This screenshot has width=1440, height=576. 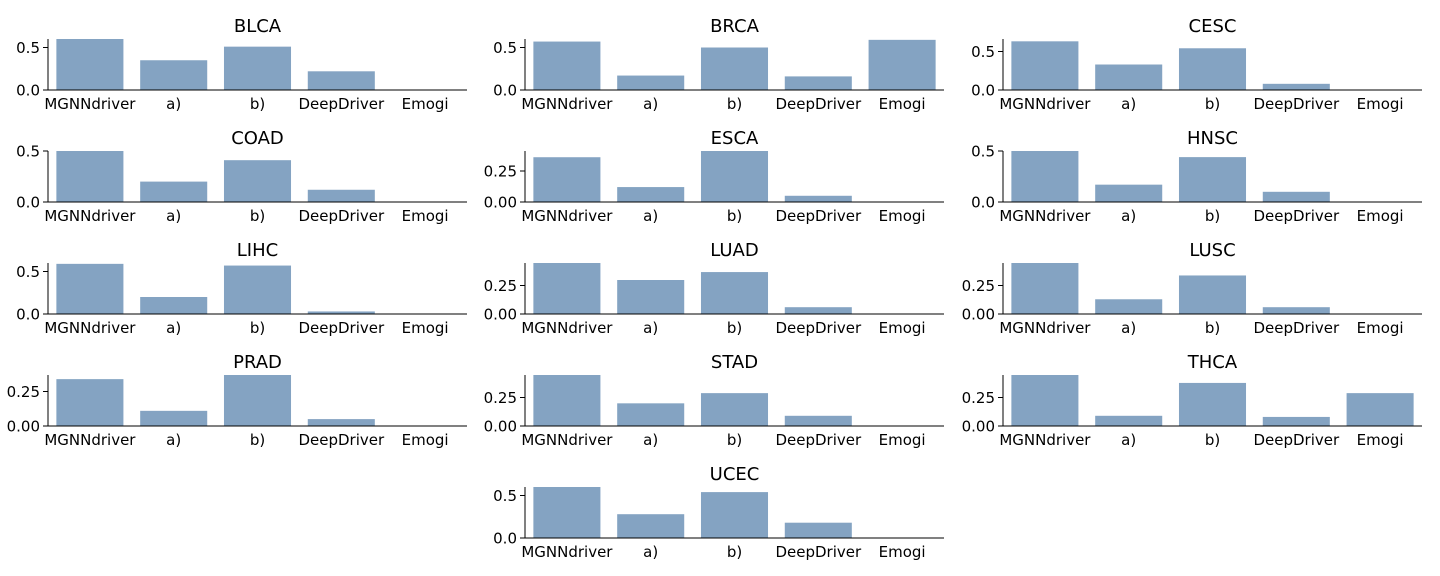 I want to click on chart-title: PRAD, so click(x=257, y=362).